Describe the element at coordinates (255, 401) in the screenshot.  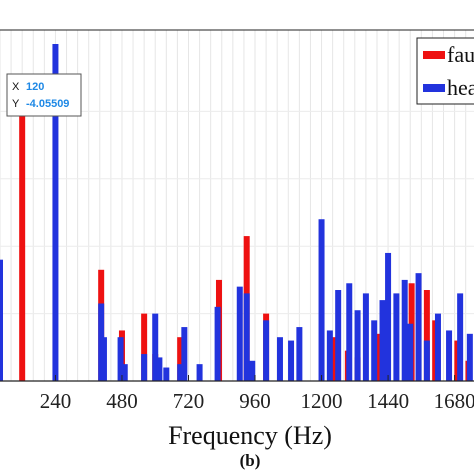
I see `x-tick-label: 960` at that location.